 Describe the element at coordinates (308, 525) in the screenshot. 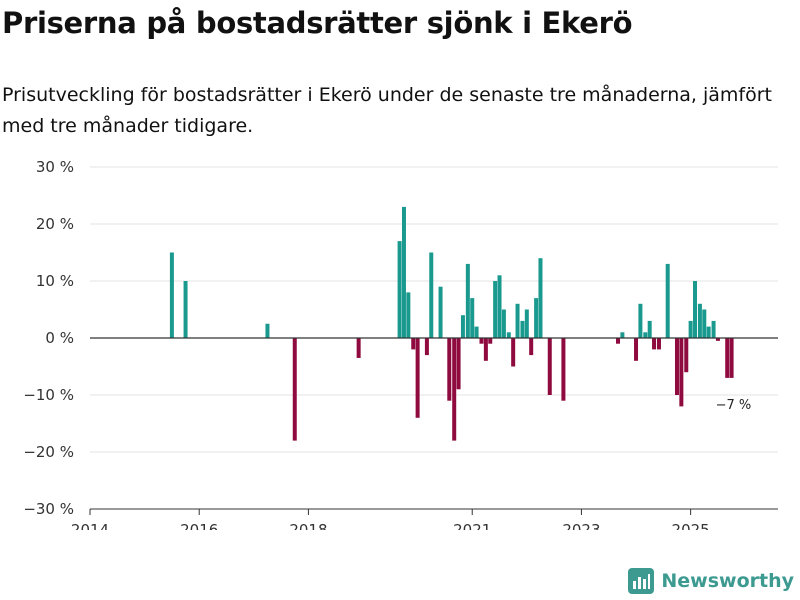

I see `x-tick-label: 2018` at that location.